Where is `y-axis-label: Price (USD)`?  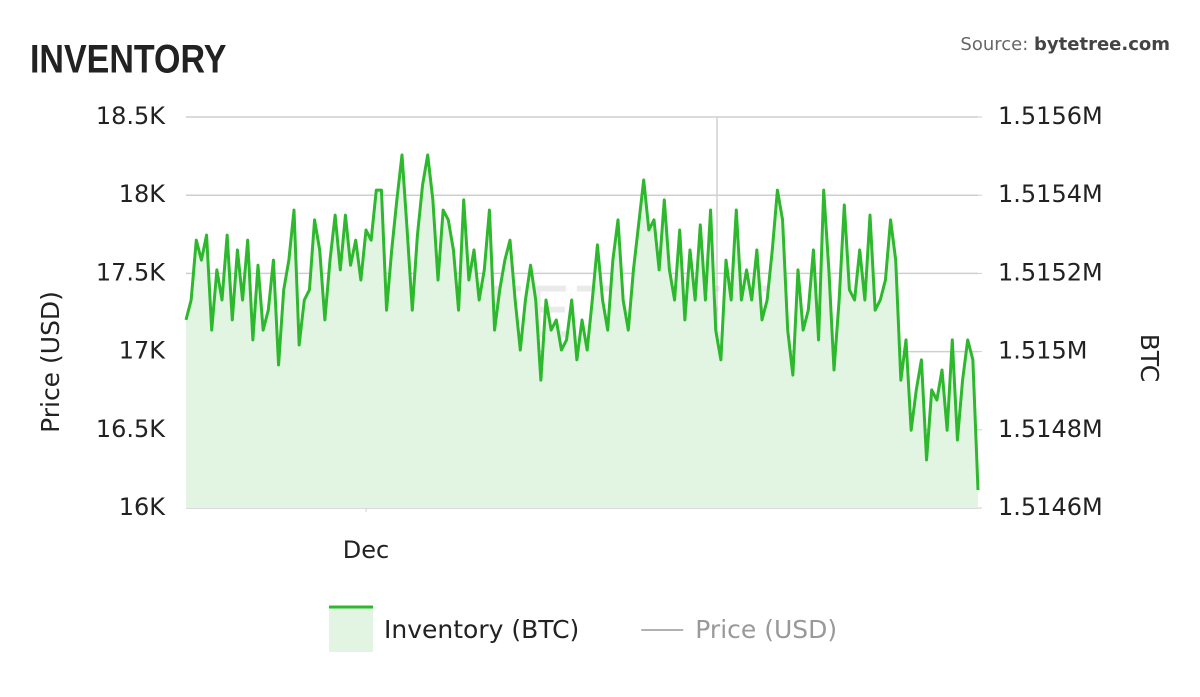 y-axis-label: Price (USD) is located at coordinates (50, 362).